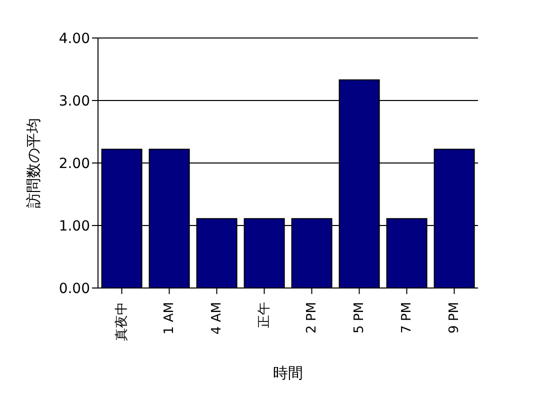 The image size is (548, 398). Describe the element at coordinates (169, 318) in the screenshot. I see `x-tick-label: 1 AM` at that location.